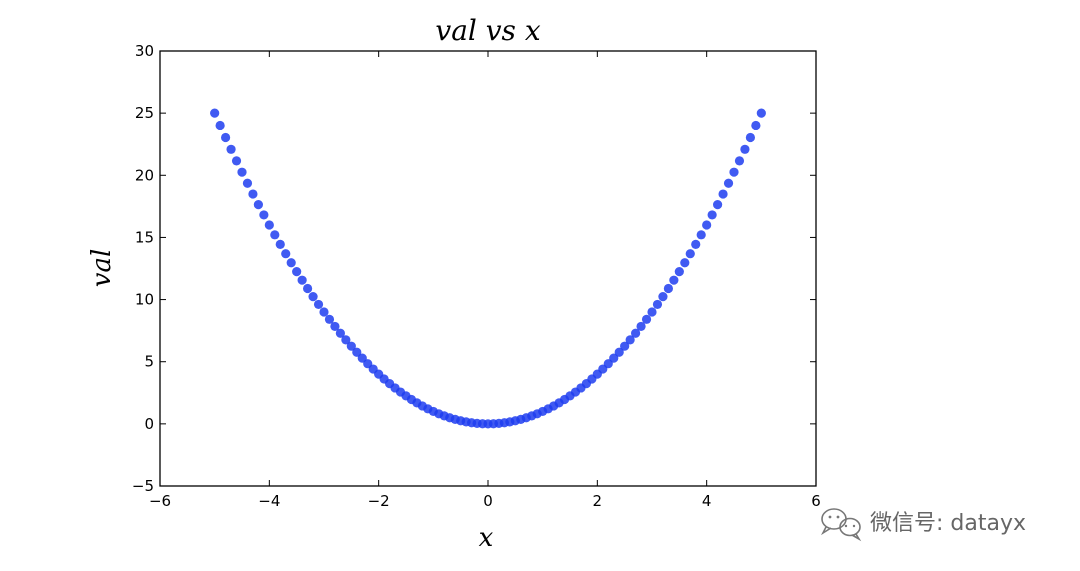 The image size is (1080, 571). What do you see at coordinates (160, 501) in the screenshot?
I see `x-tick-label: −6` at bounding box center [160, 501].